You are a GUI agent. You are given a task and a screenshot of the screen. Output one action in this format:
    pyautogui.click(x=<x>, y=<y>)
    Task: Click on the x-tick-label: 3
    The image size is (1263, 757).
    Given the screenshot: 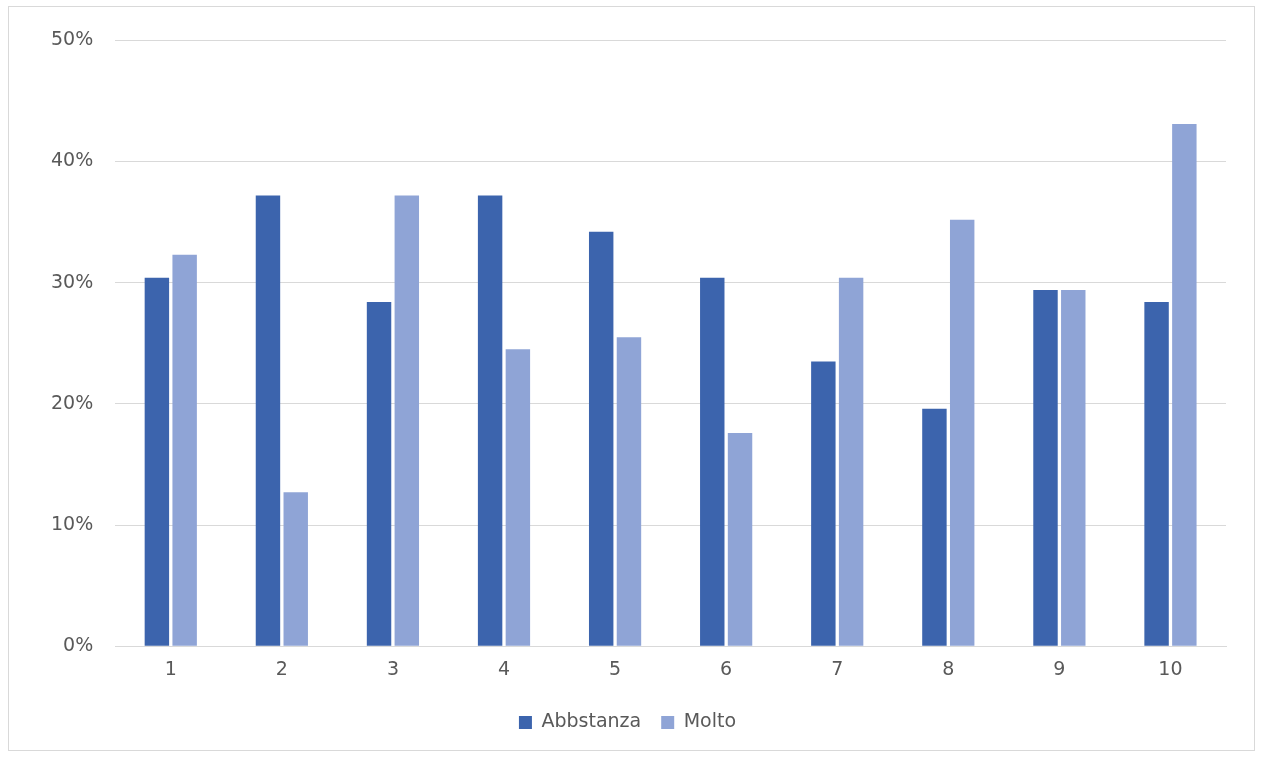 What is the action you would take?
    pyautogui.click(x=392, y=667)
    